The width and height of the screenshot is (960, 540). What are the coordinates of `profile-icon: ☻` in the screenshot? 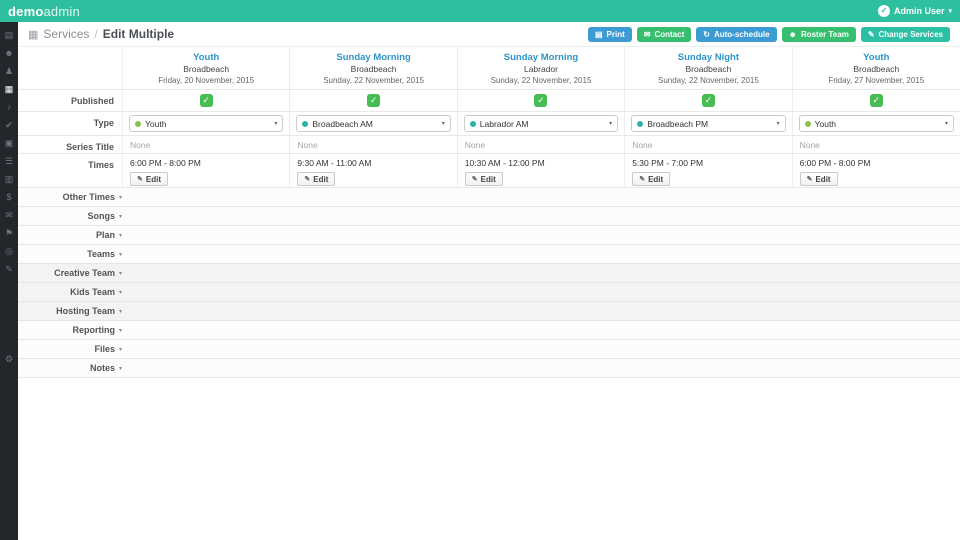 It's located at (9, 53).